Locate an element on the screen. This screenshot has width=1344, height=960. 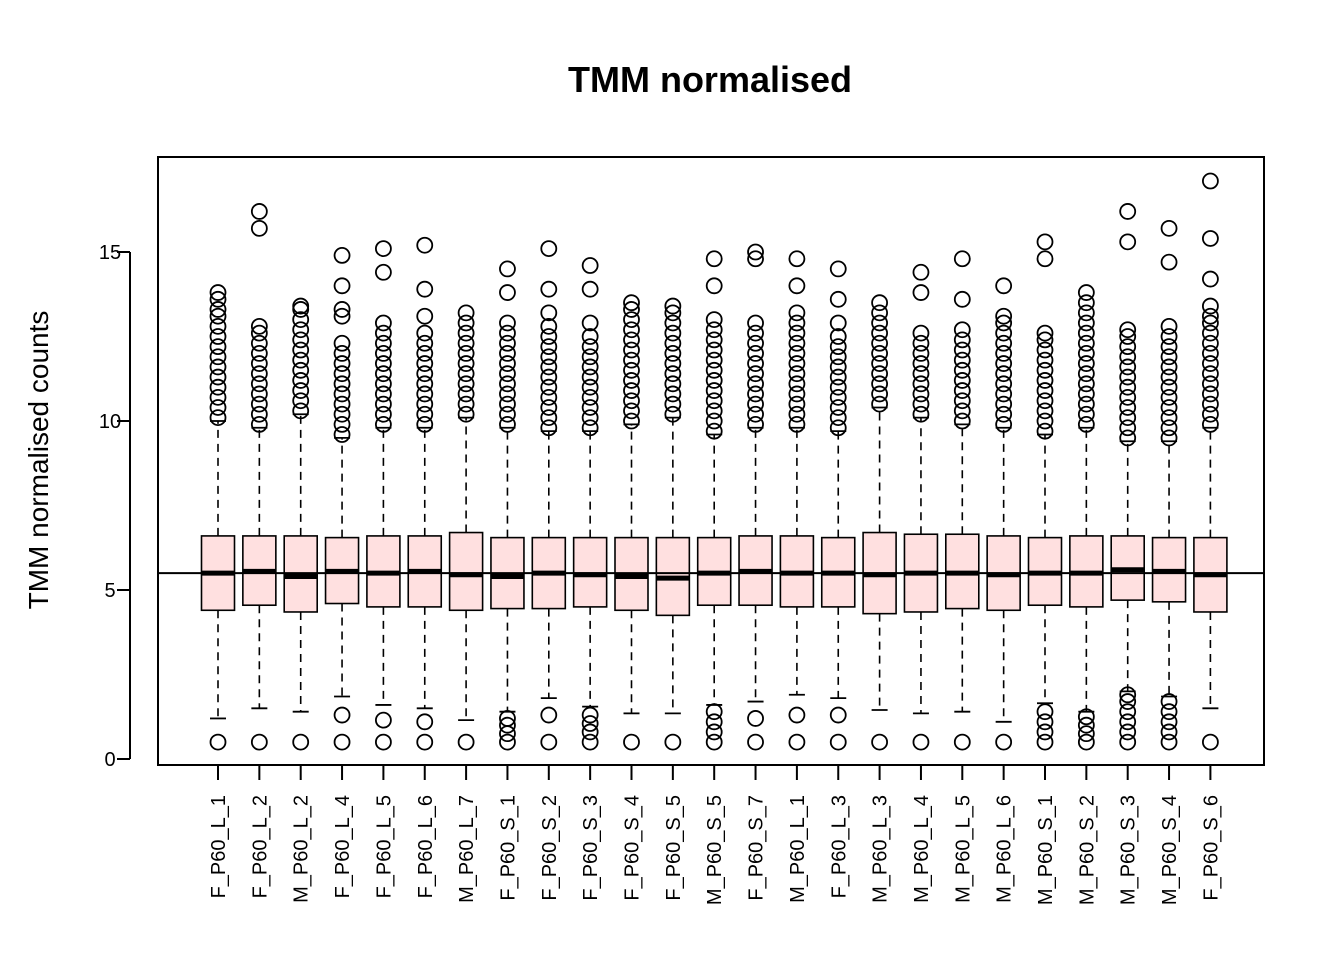
chart-title: TMM normalised is located at coordinates (710, 79).